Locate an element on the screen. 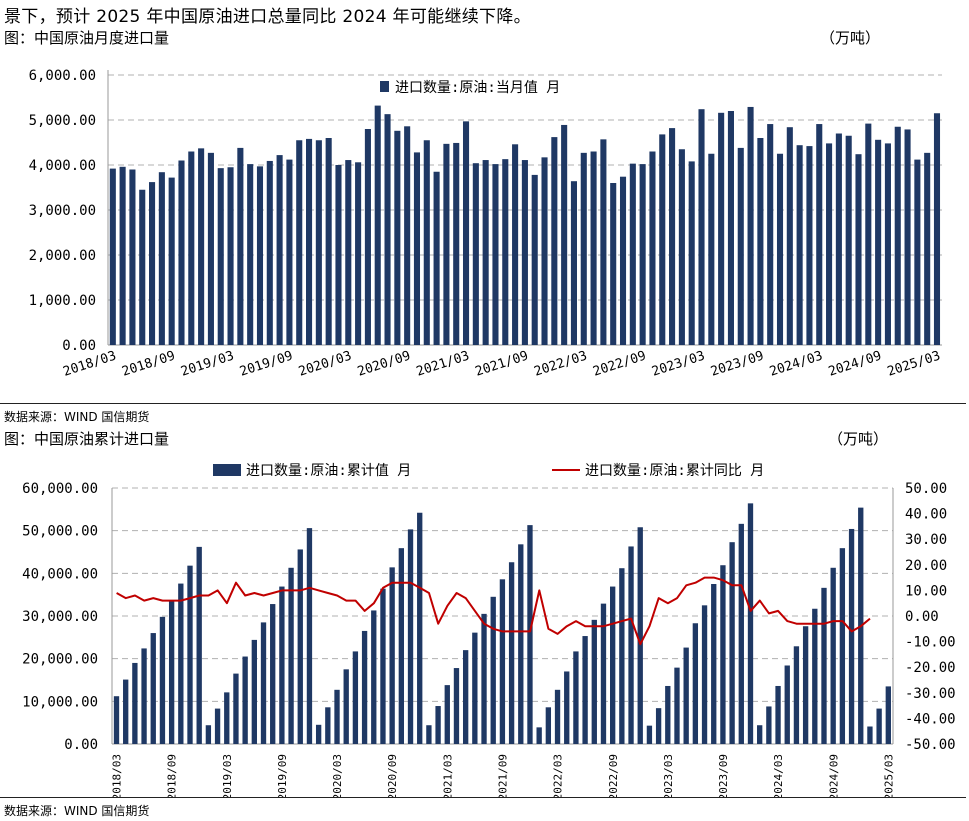 Image resolution: width=969 pixels, height=821 pixels. chart2-source: 数据来源：WIND 国信期货 is located at coordinates (77, 811).